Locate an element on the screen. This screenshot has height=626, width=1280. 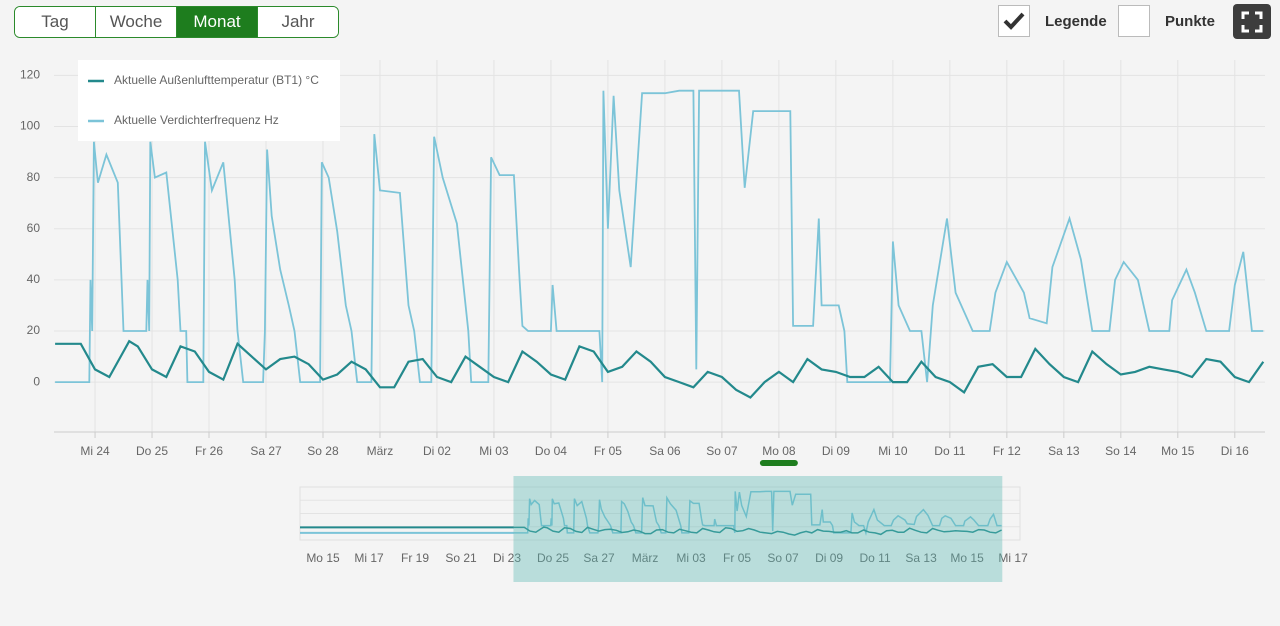
navigator-frame is located at coordinates (660, 513).